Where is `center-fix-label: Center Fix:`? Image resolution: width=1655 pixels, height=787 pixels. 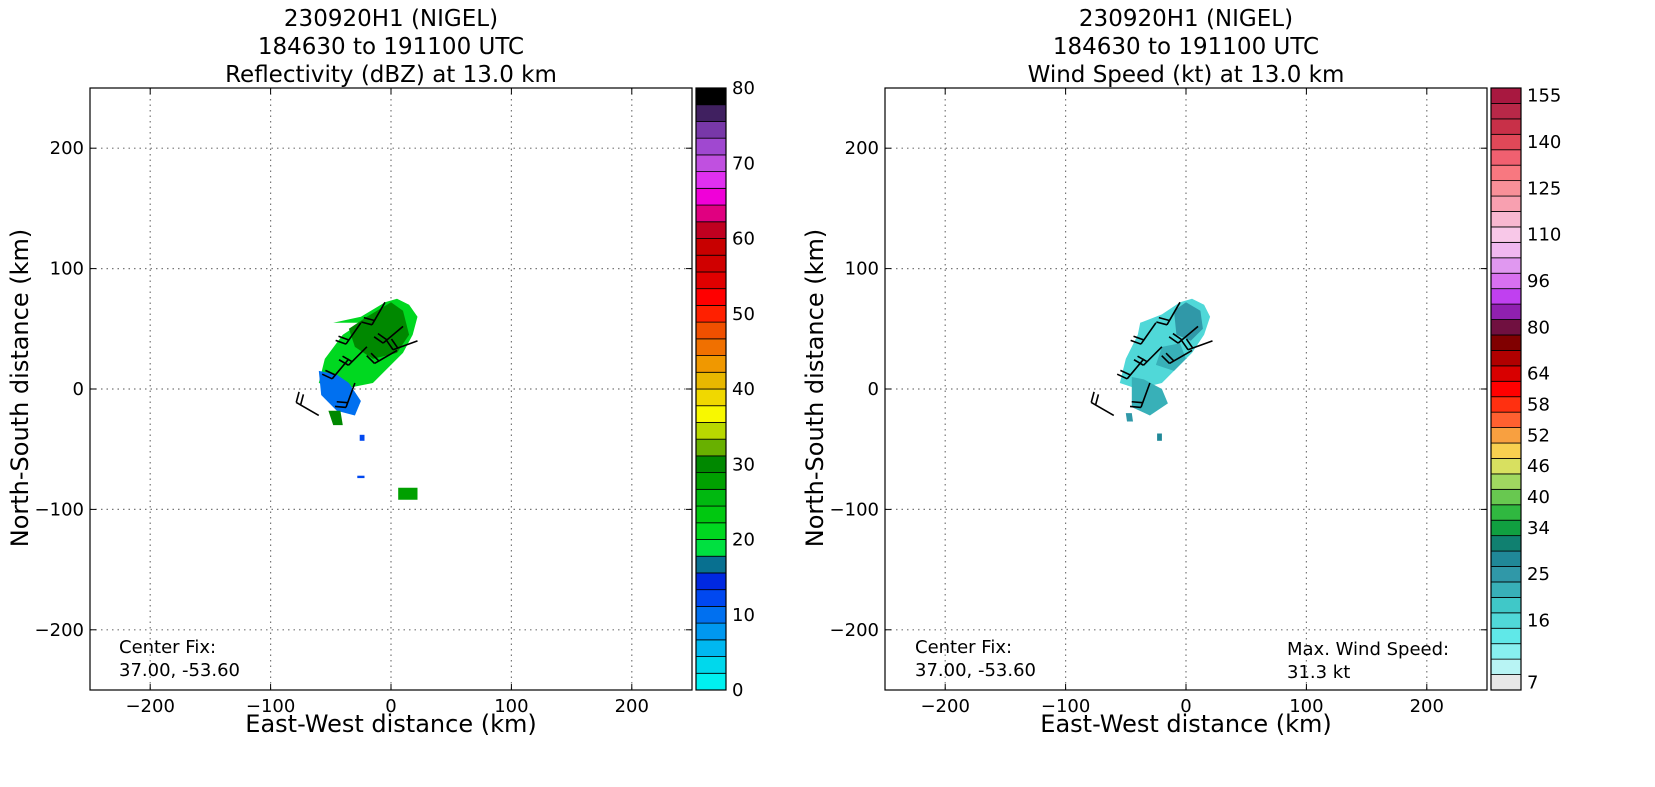
center-fix-label: Center Fix: is located at coordinates (964, 647).